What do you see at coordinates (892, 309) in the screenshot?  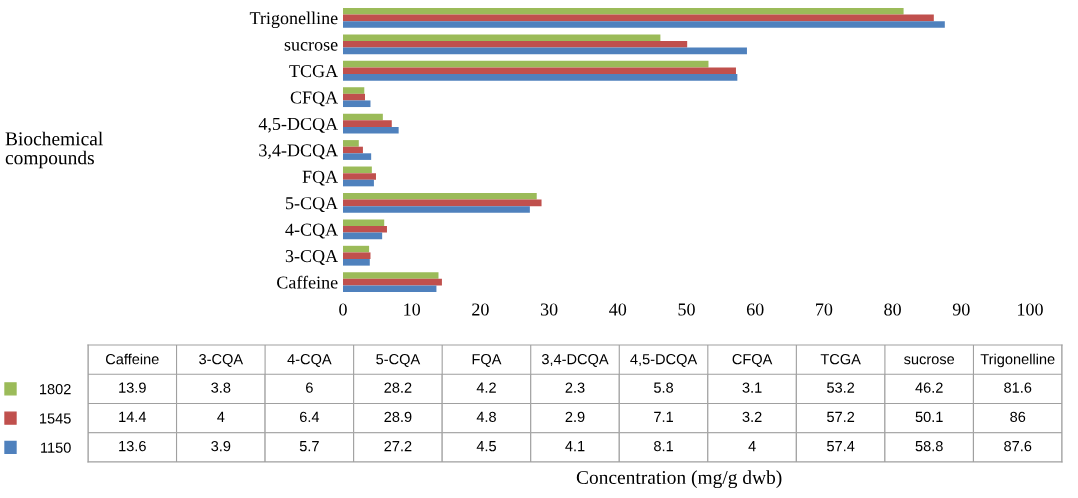 I see `x-tick-label: 80` at bounding box center [892, 309].